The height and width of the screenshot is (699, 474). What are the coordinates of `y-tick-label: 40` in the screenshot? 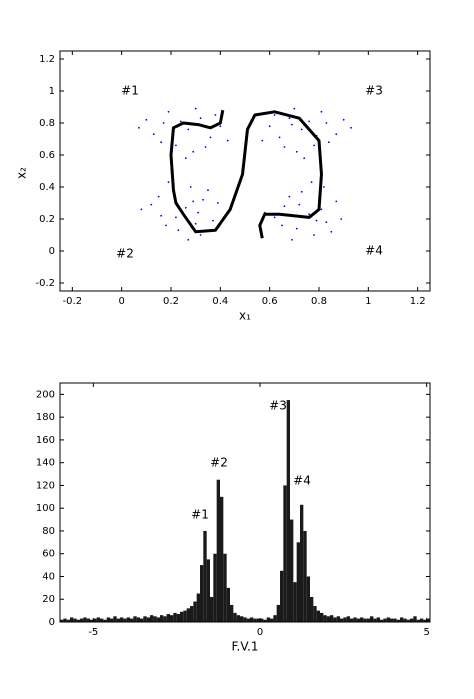 It's located at (48, 576).